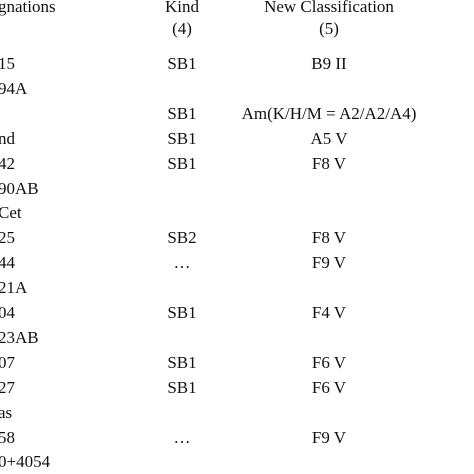 The width and height of the screenshot is (474, 474). Describe the element at coordinates (182, 8) in the screenshot. I see `header-kind: Kind` at that location.